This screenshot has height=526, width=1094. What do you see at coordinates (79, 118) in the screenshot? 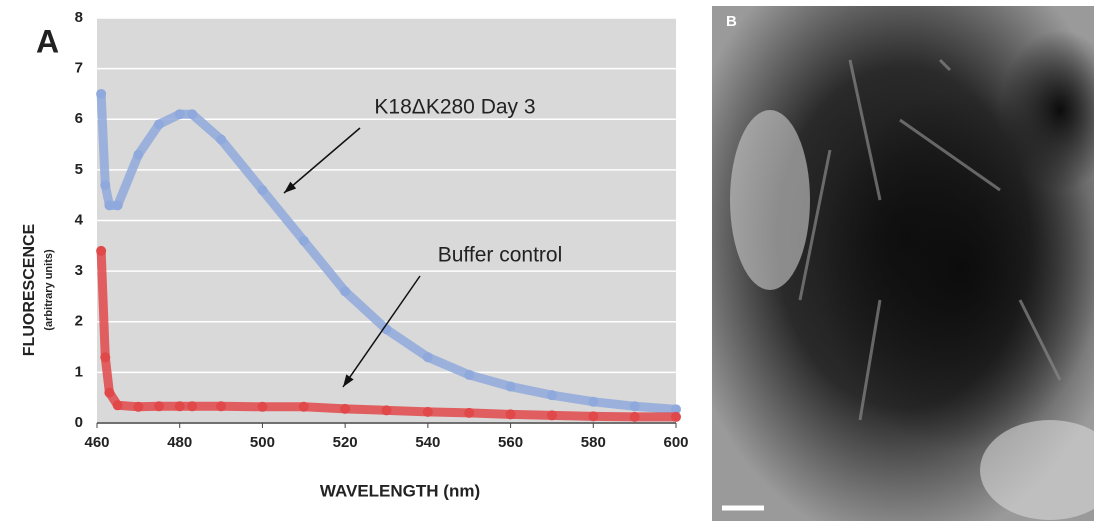
I see `y-tick-label: 6` at bounding box center [79, 118].